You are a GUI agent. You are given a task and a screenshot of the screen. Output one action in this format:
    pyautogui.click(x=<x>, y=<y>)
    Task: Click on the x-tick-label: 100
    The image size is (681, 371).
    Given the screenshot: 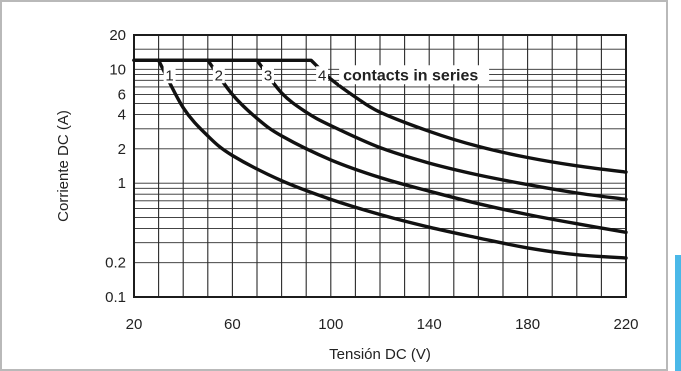 What is the action you would take?
    pyautogui.click(x=330, y=324)
    